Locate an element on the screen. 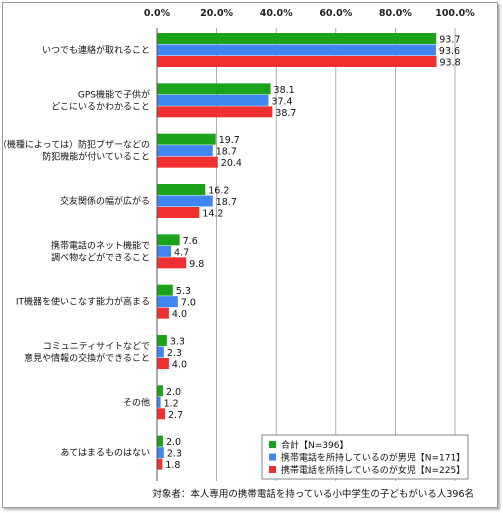  data-label: 3.3 is located at coordinates (177, 342).